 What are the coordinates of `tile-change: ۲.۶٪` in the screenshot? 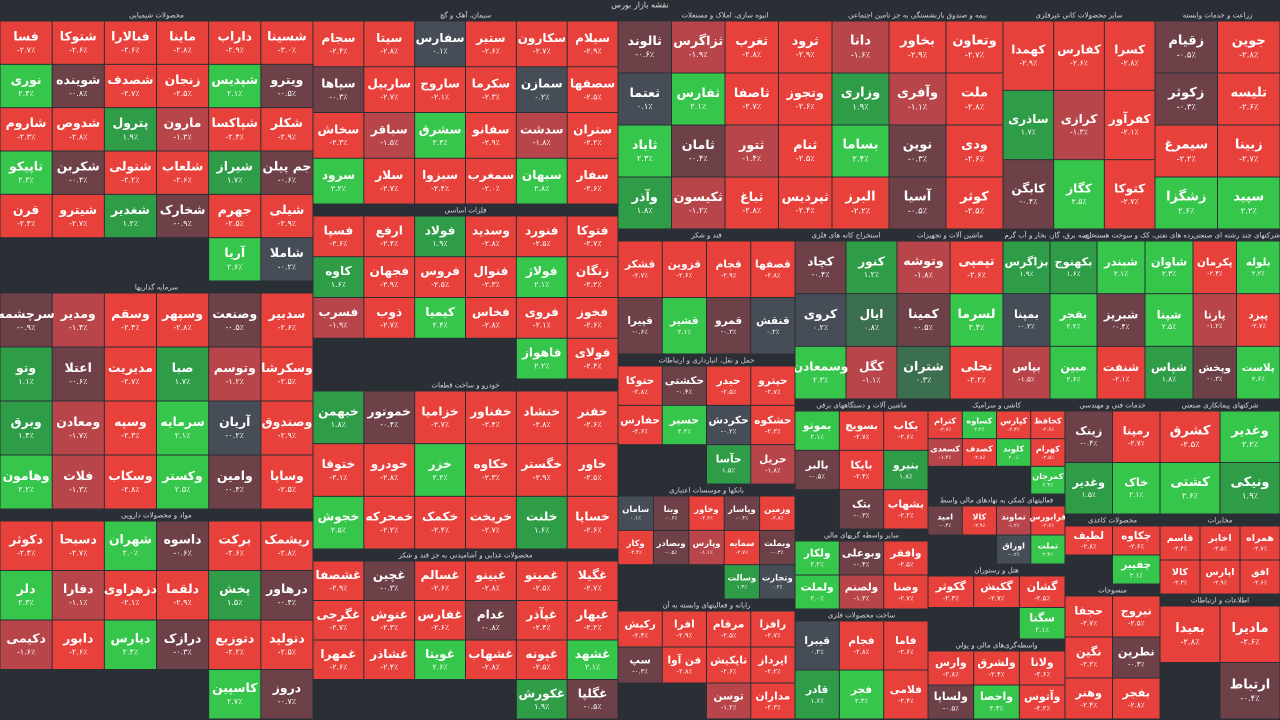 It's located at (235, 266).